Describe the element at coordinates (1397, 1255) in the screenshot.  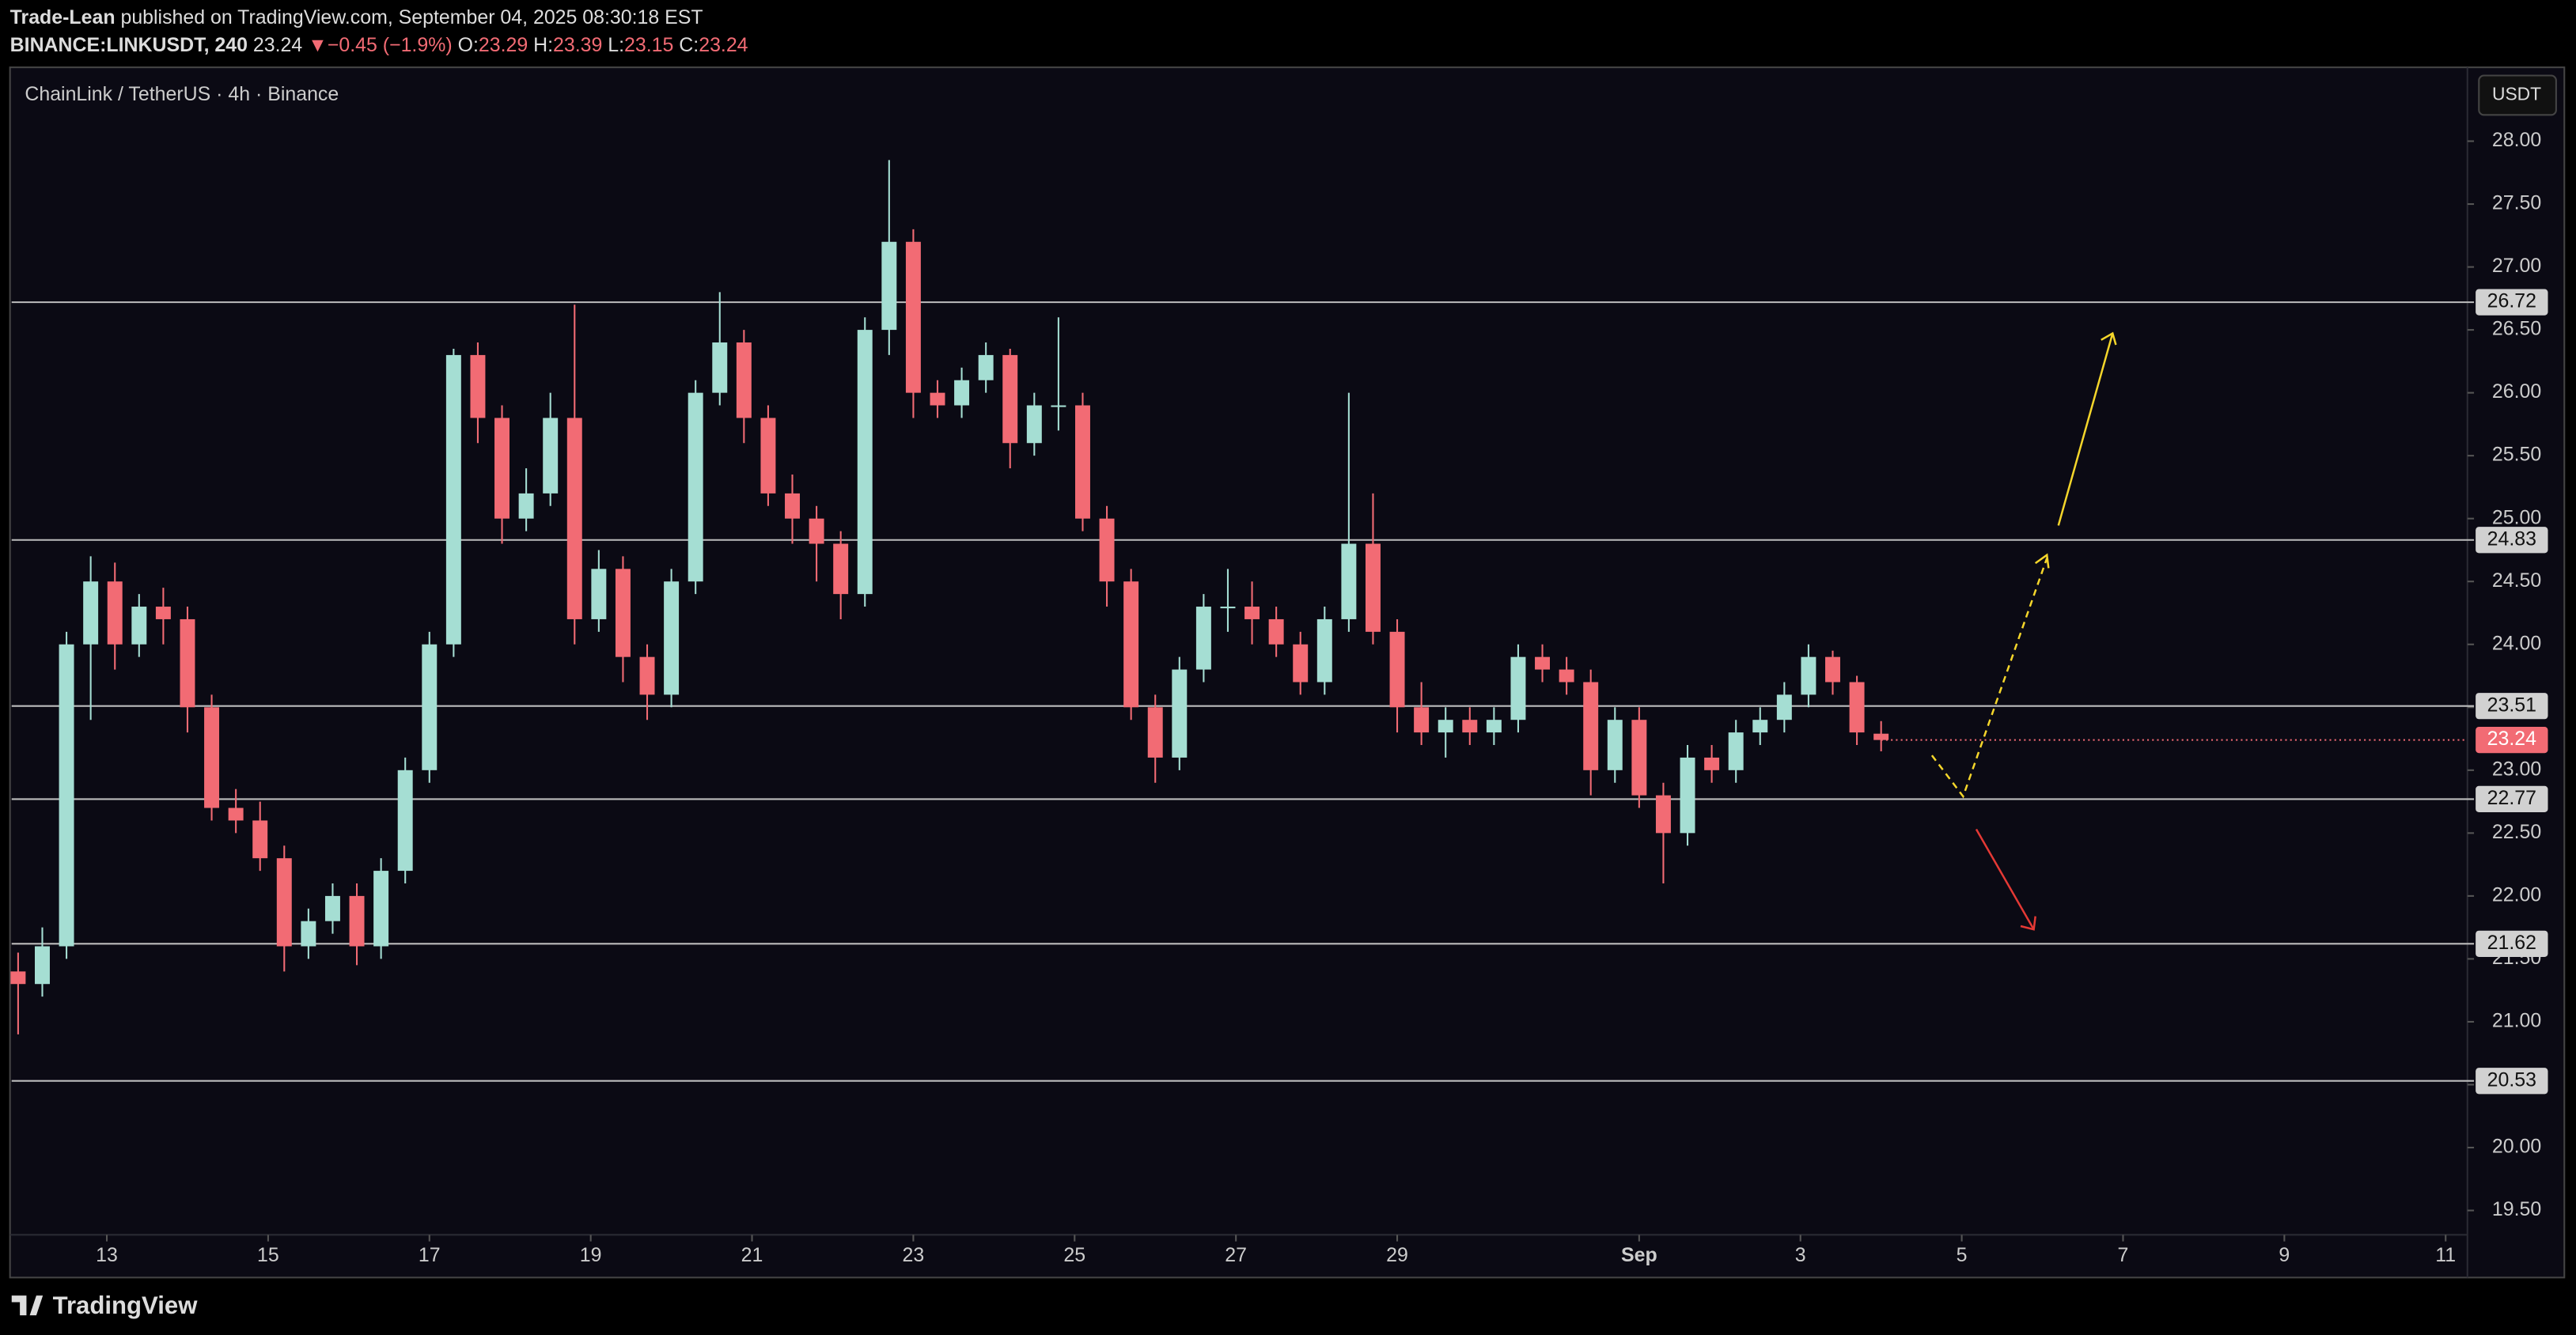
I see `x-tick-label: 29` at that location.